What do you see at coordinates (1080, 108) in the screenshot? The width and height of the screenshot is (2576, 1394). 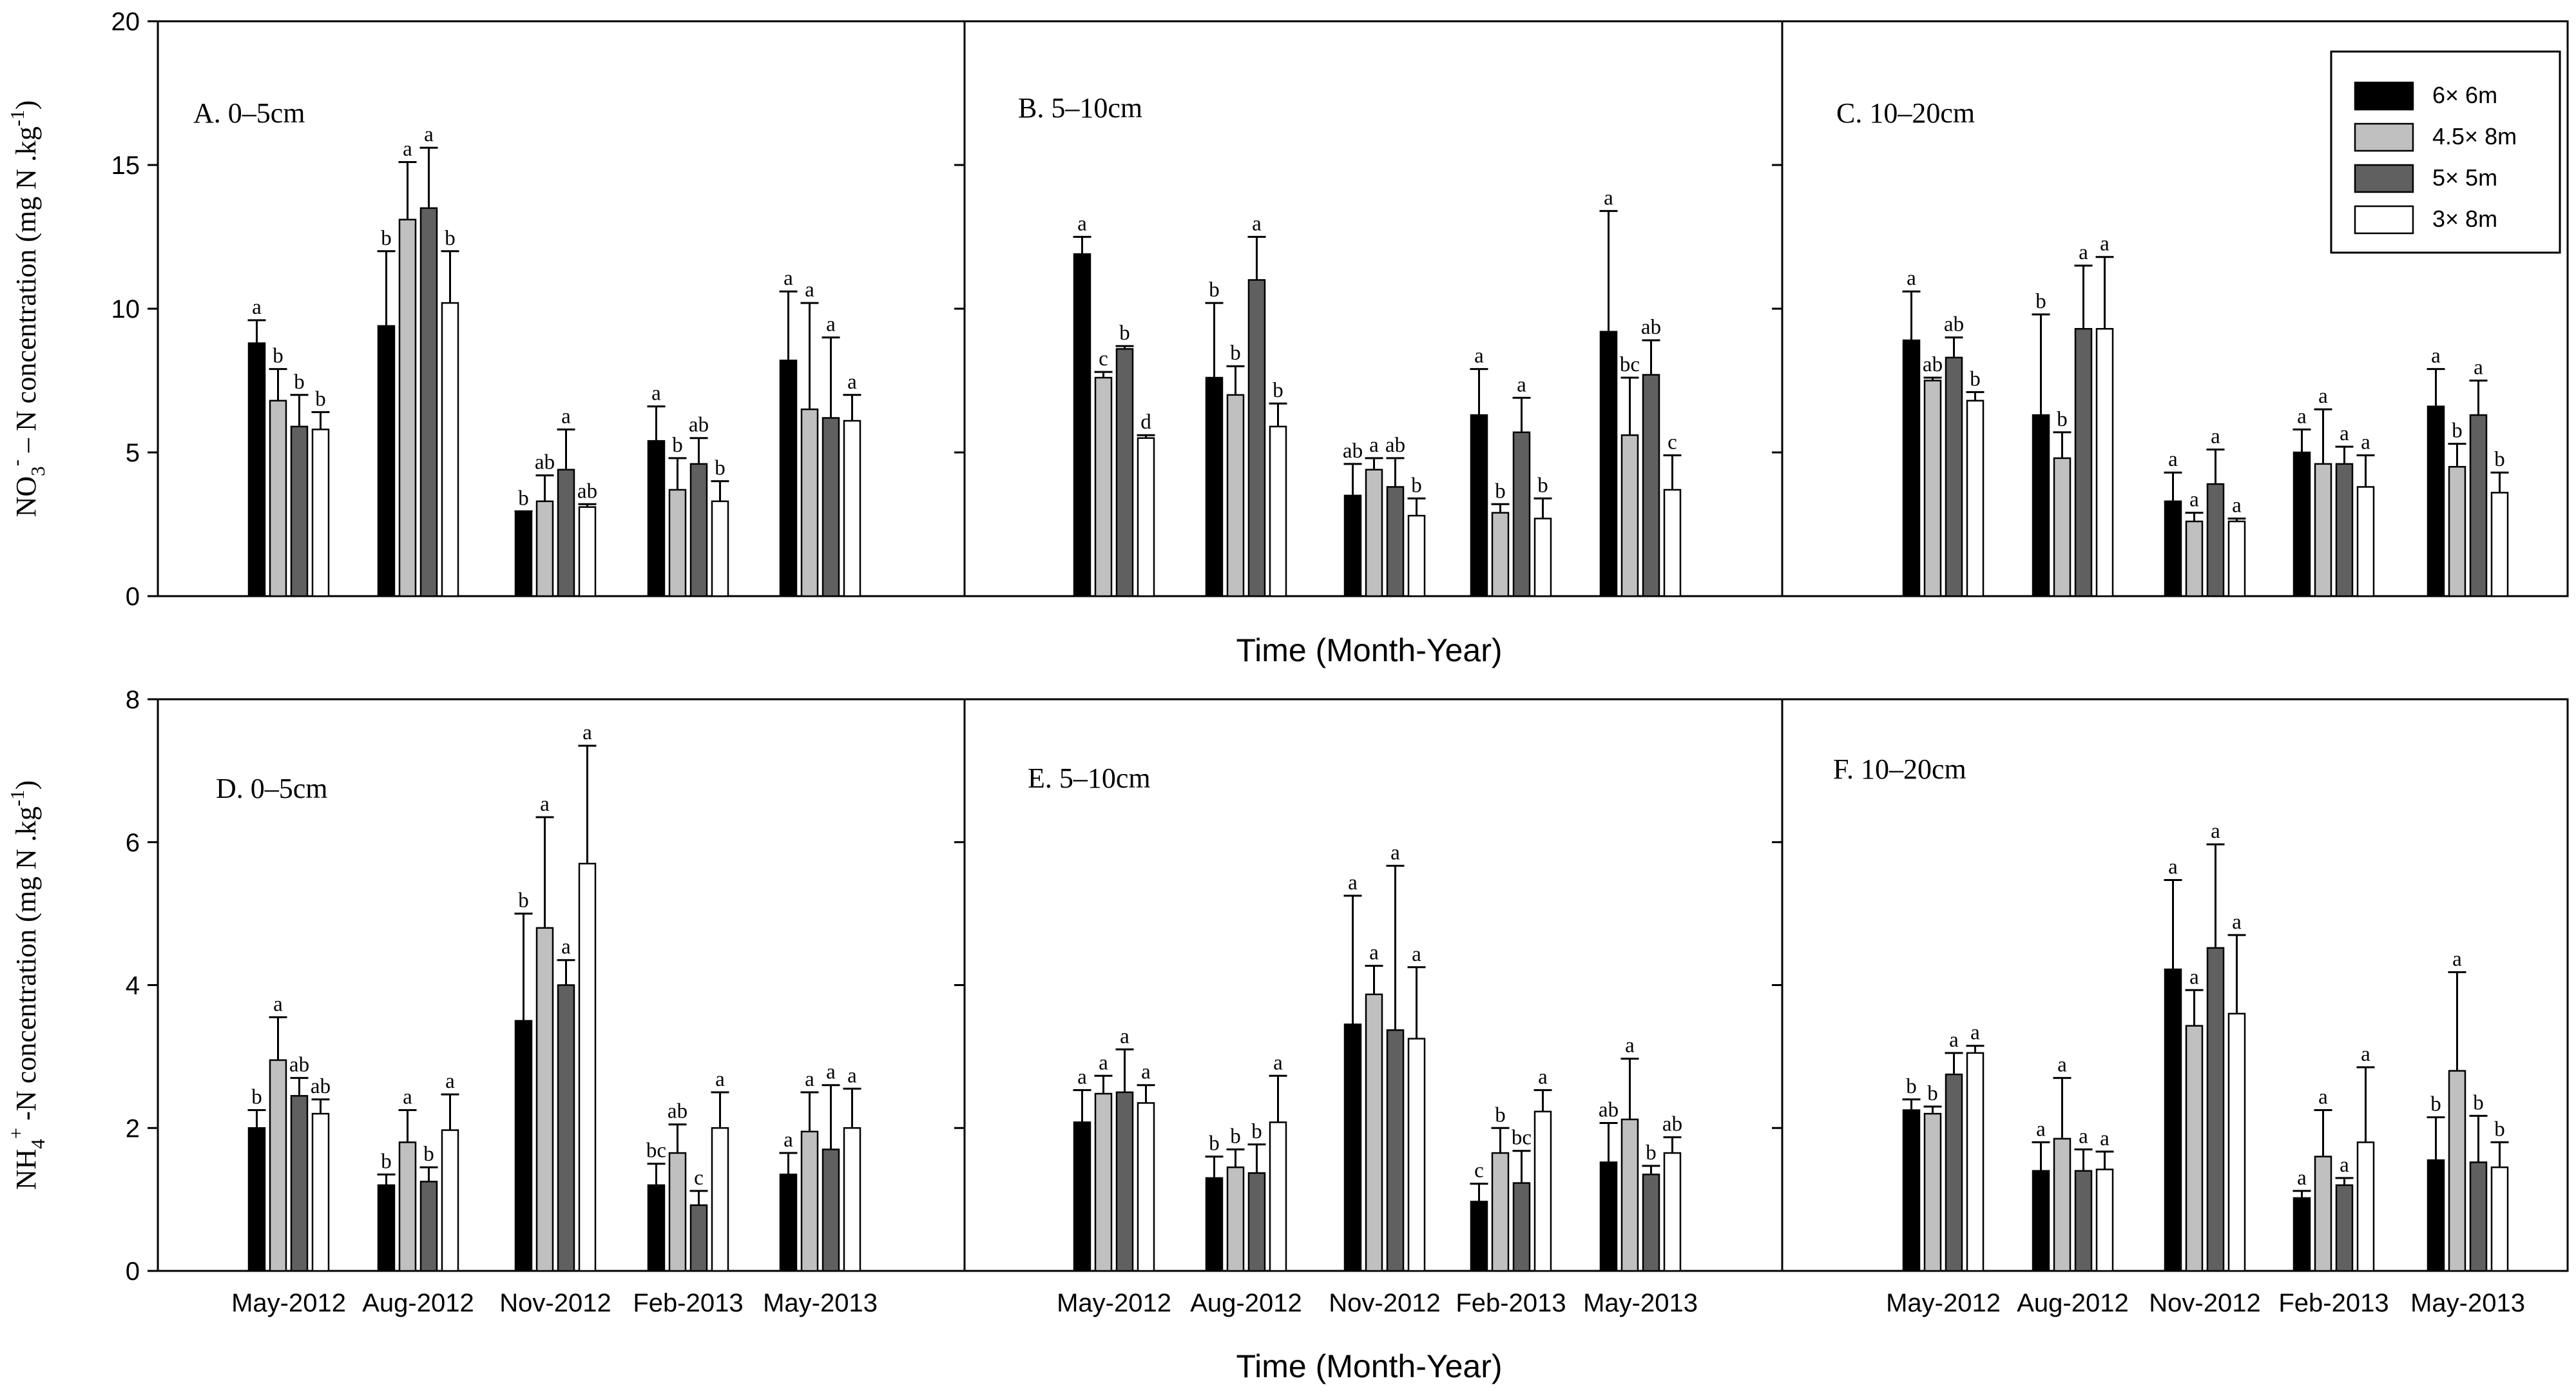 I see `panel-label: B. 5–10cm` at bounding box center [1080, 108].